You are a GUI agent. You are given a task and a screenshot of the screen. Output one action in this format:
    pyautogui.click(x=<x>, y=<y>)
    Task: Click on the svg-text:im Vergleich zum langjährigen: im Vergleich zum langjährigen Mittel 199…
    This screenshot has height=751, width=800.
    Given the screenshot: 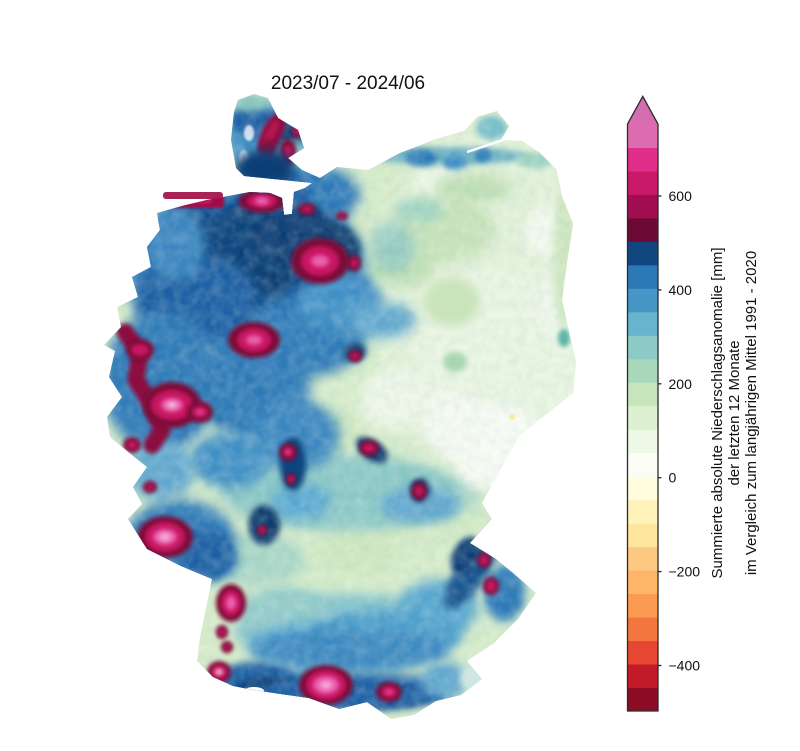 What is the action you would take?
    pyautogui.click(x=751, y=413)
    